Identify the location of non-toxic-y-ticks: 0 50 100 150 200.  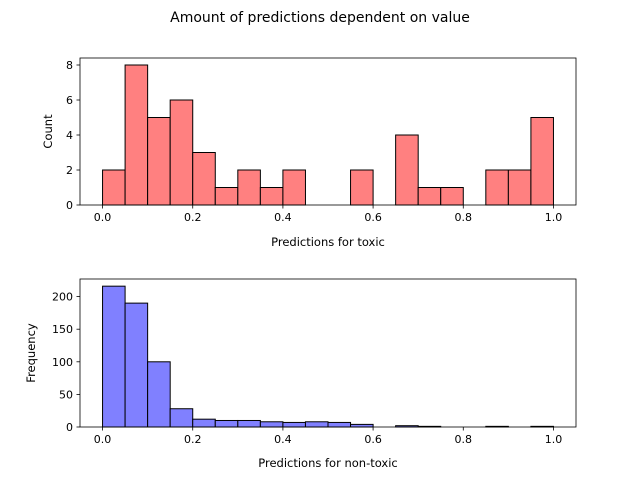
(66, 362).